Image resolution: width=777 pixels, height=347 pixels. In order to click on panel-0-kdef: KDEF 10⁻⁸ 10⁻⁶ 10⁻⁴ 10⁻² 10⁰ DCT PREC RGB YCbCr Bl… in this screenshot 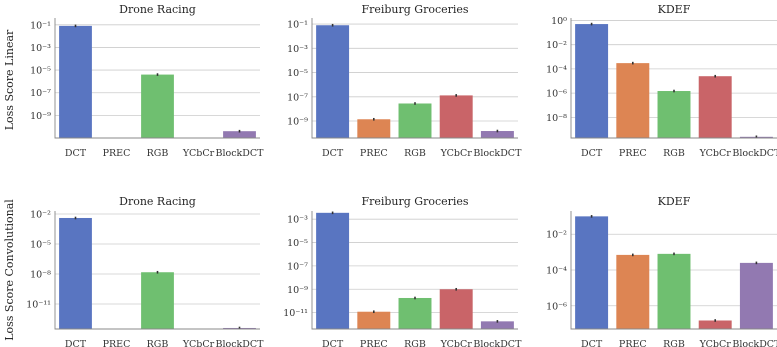, I will do `click(661, 81)`.